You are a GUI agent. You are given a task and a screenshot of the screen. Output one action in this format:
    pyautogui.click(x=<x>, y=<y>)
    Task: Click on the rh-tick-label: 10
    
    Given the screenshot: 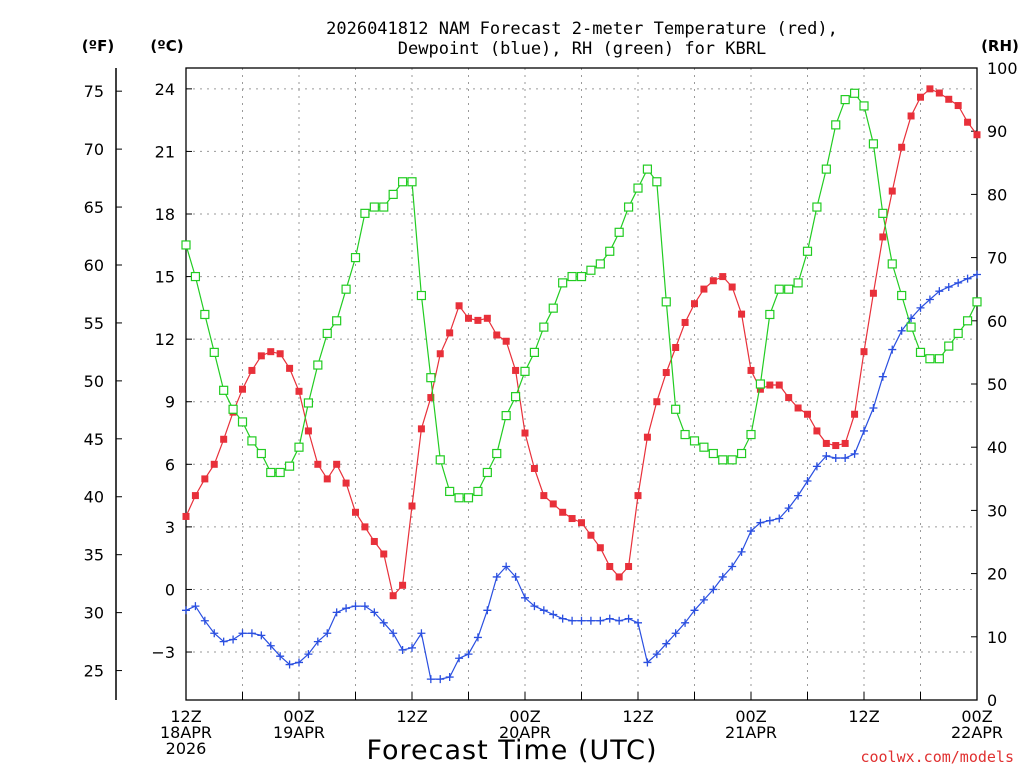 What is the action you would take?
    pyautogui.click(x=997, y=637)
    